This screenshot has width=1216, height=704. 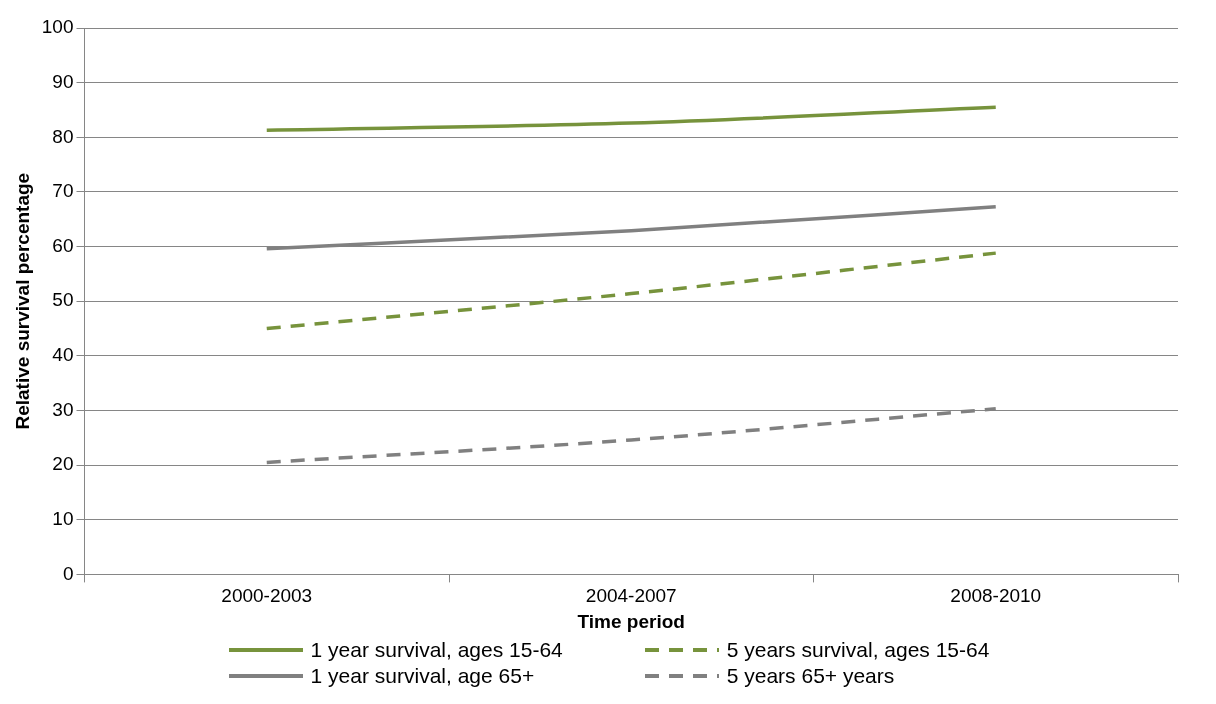 What do you see at coordinates (631, 596) in the screenshot?
I see `x-tick-label: 2004-2007` at bounding box center [631, 596].